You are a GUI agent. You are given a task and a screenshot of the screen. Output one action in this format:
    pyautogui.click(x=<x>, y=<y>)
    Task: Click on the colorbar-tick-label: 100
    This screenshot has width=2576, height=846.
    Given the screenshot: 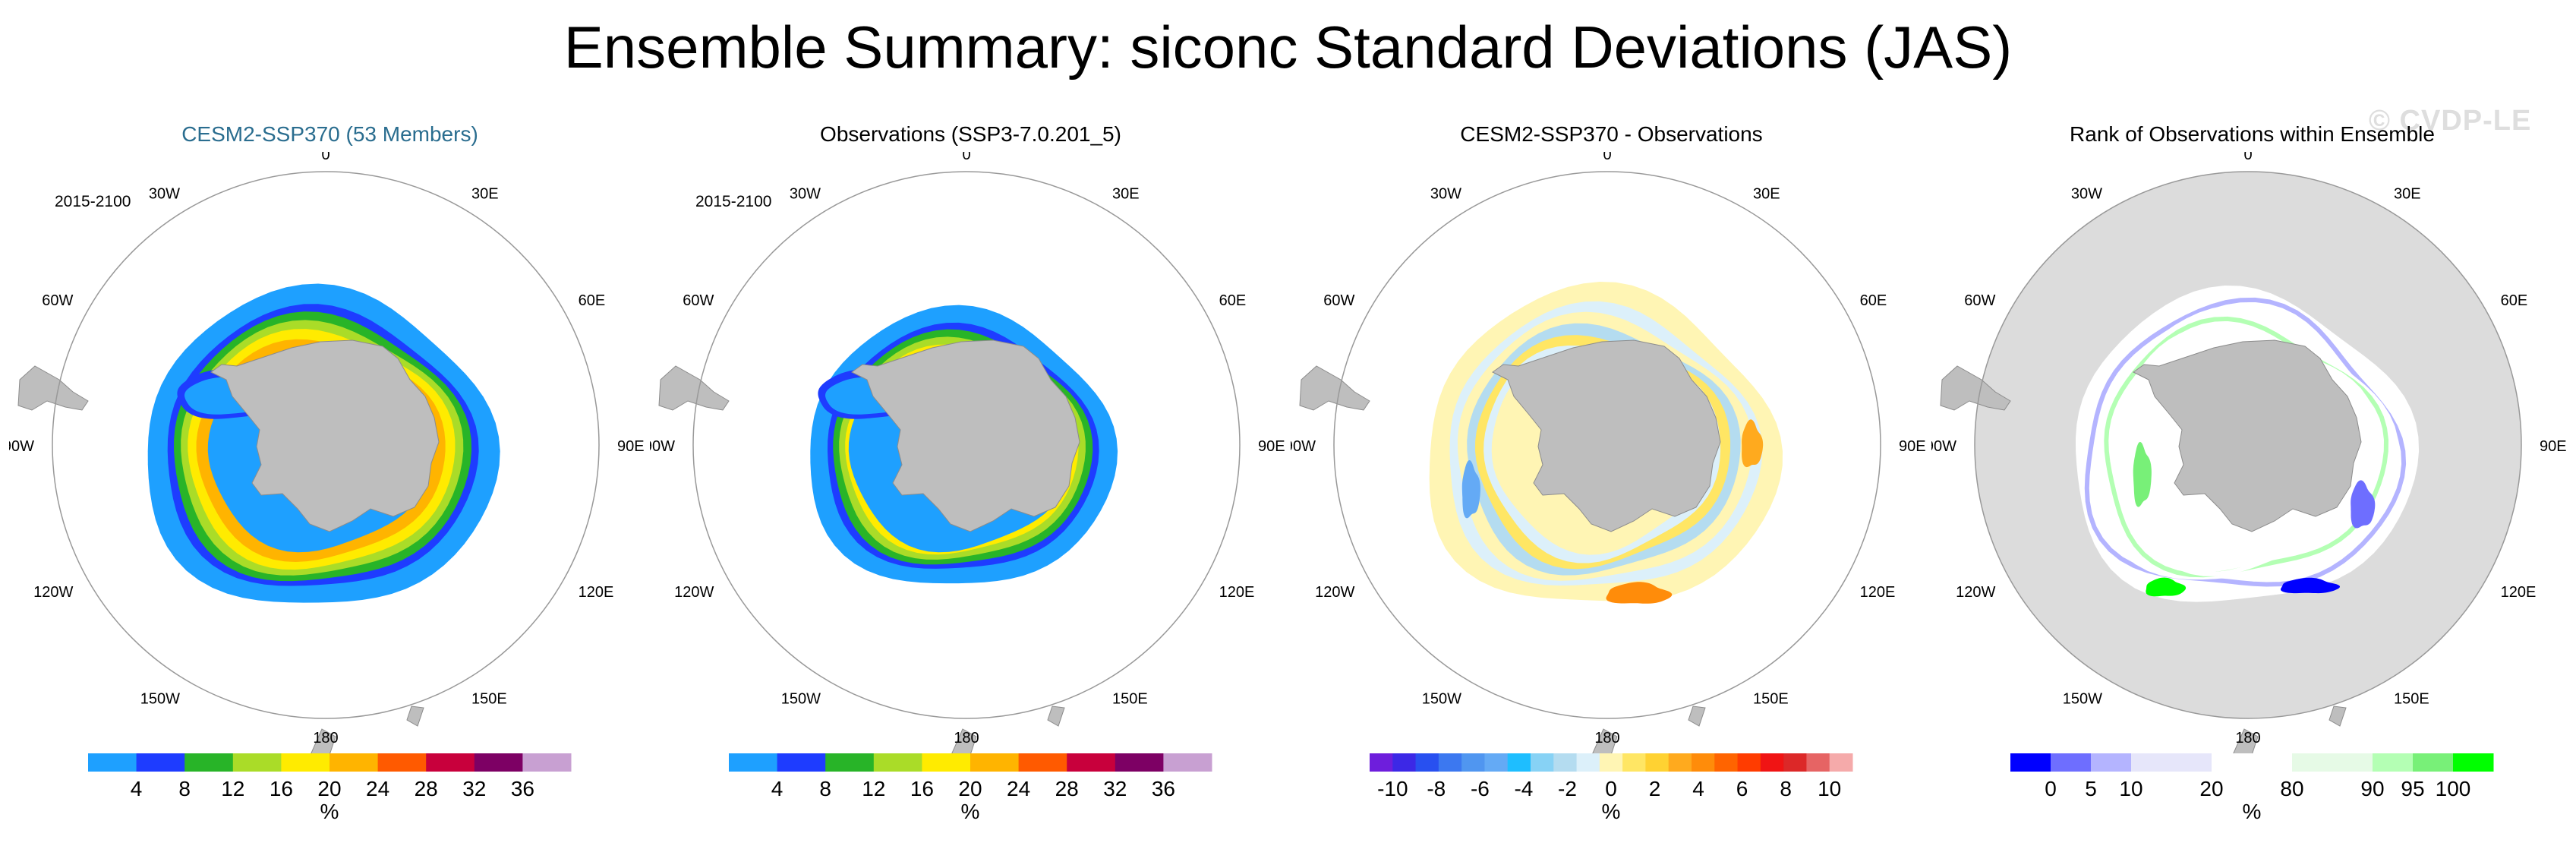 What is the action you would take?
    pyautogui.click(x=2453, y=789)
    